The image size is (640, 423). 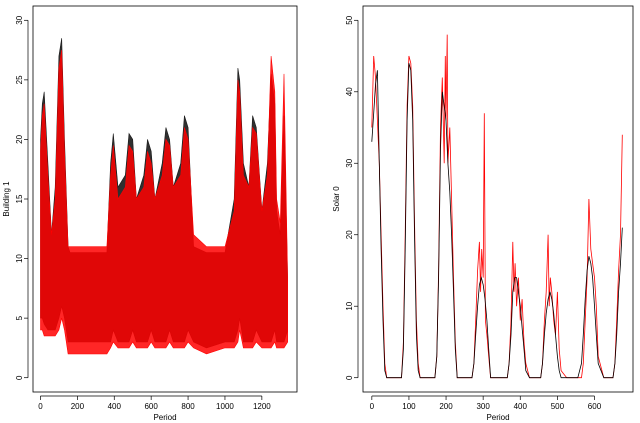 What do you see at coordinates (349, 91) in the screenshot?
I see `y-tick-label: 40` at bounding box center [349, 91].